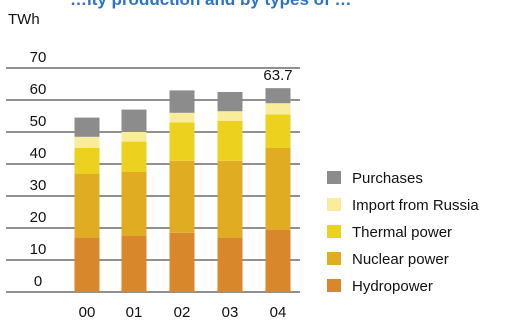  I want to click on legend-label: Thermal power, so click(402, 232).